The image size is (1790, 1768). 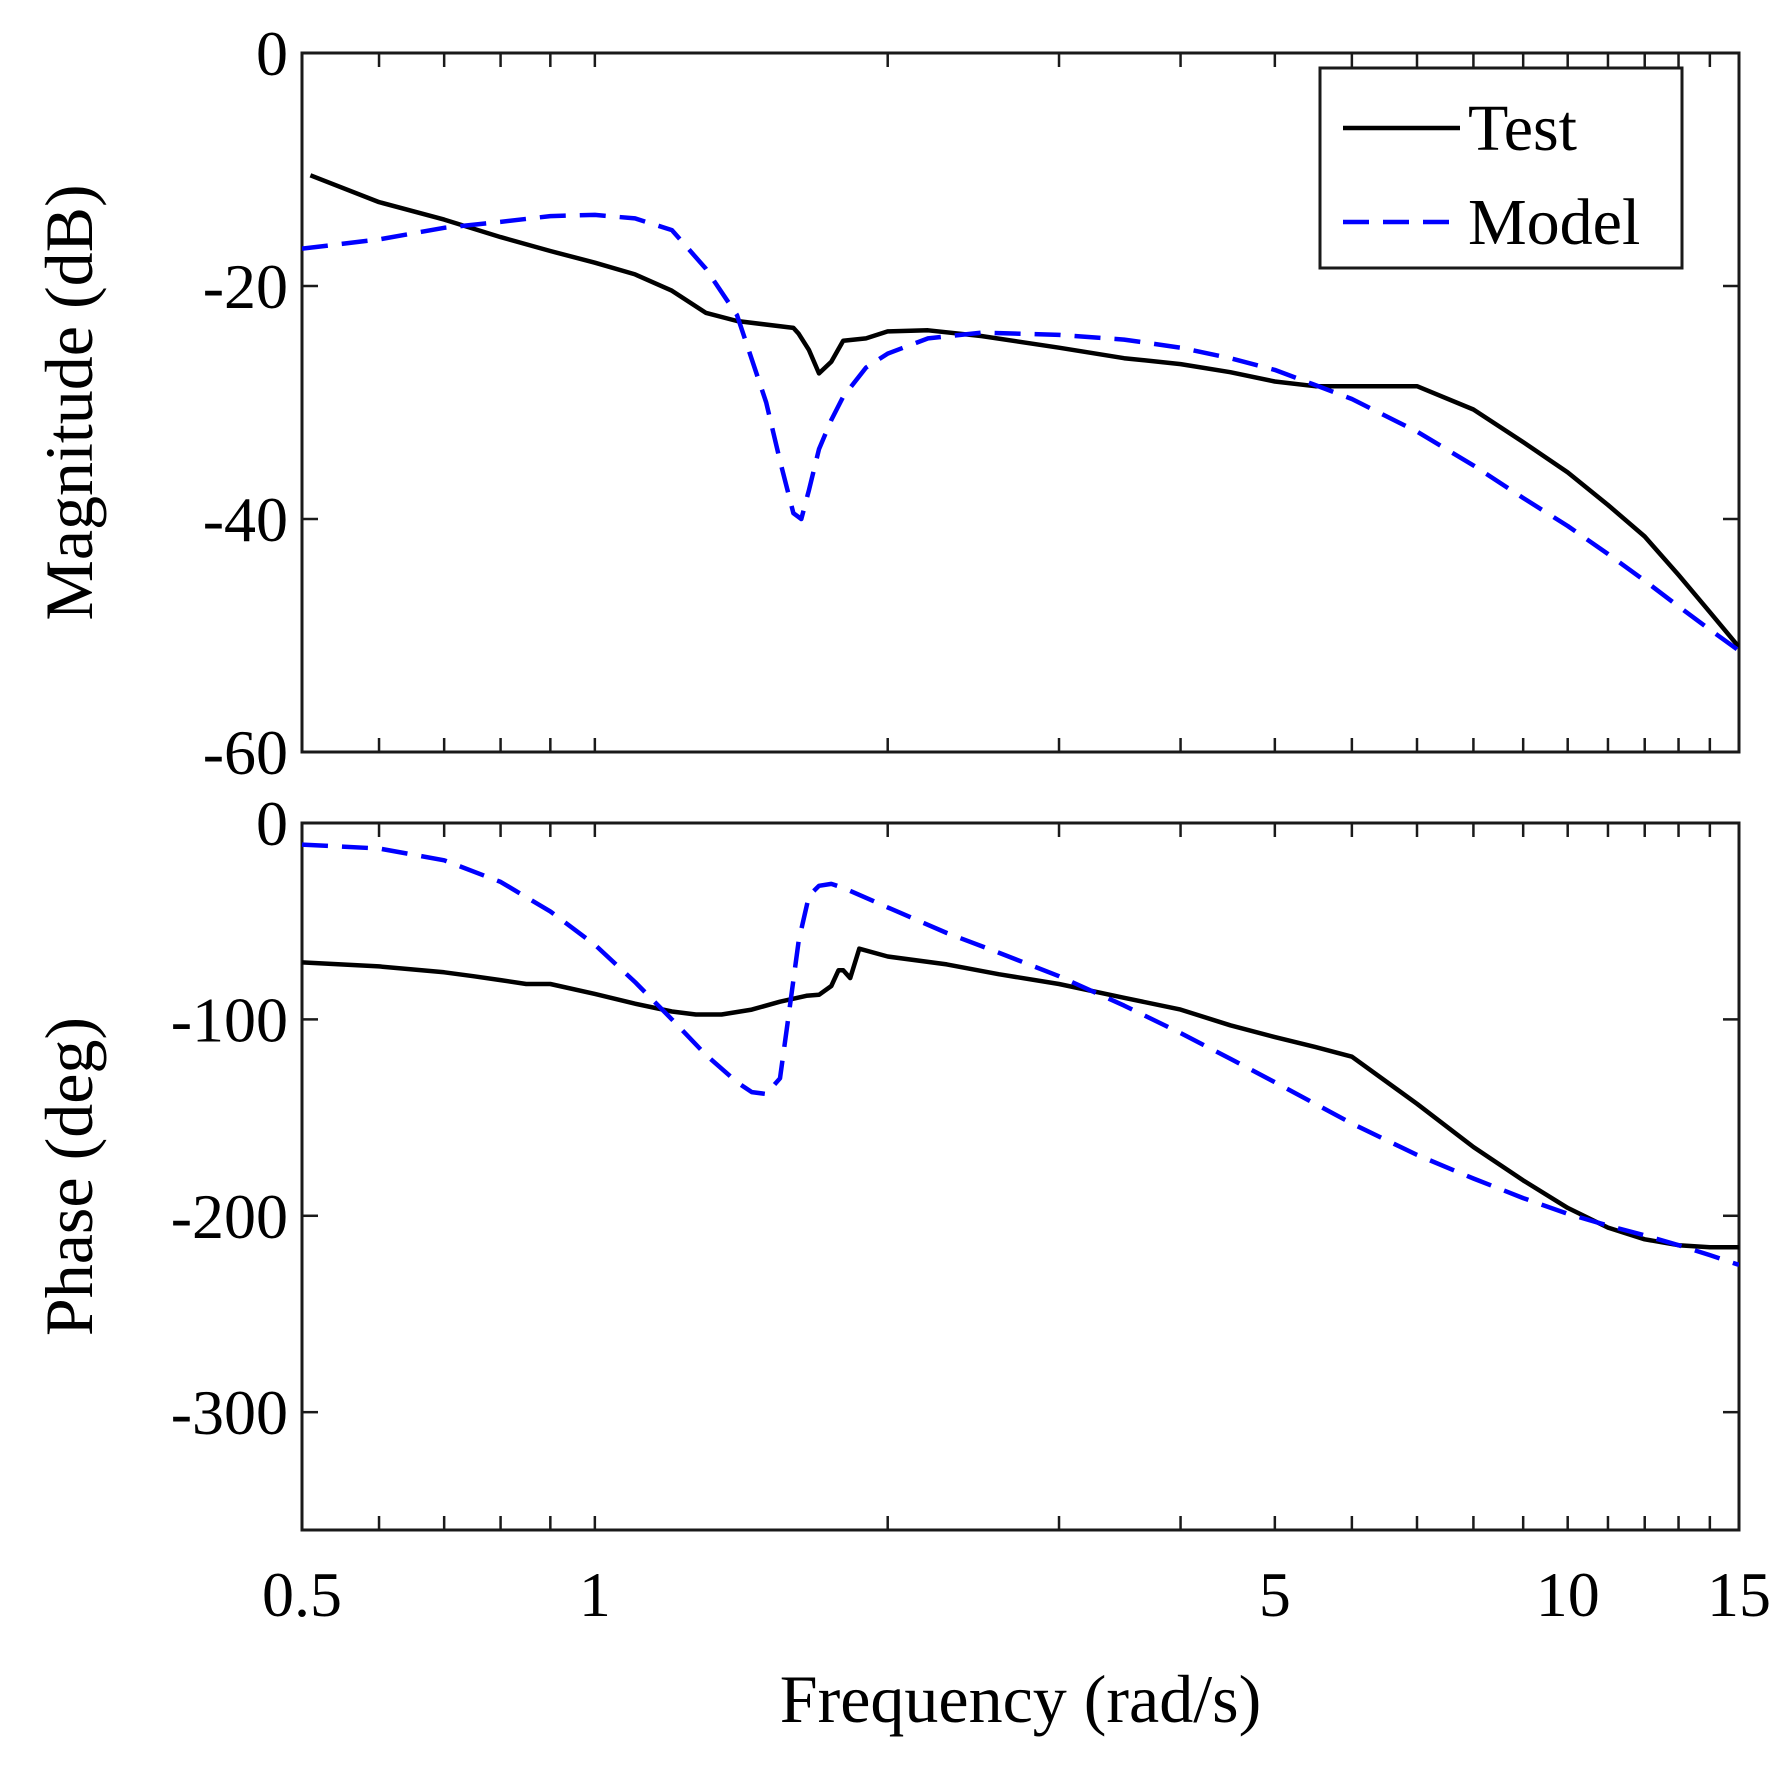 I want to click on legend-label-model: Model, so click(x=1554, y=222).